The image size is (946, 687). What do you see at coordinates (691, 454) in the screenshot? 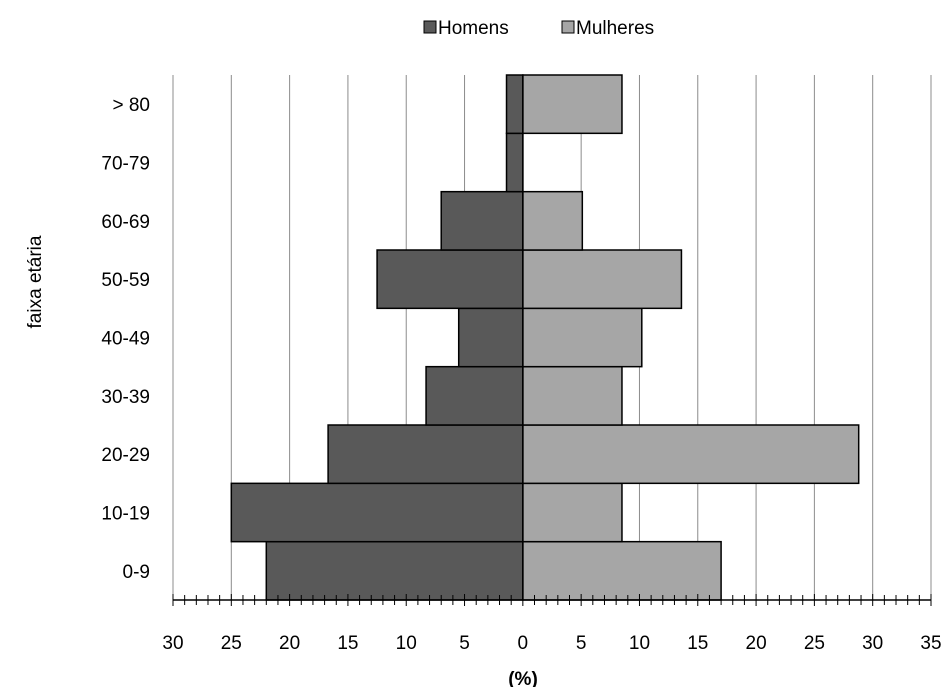
I see `bar-mulheres-2029` at bounding box center [691, 454].